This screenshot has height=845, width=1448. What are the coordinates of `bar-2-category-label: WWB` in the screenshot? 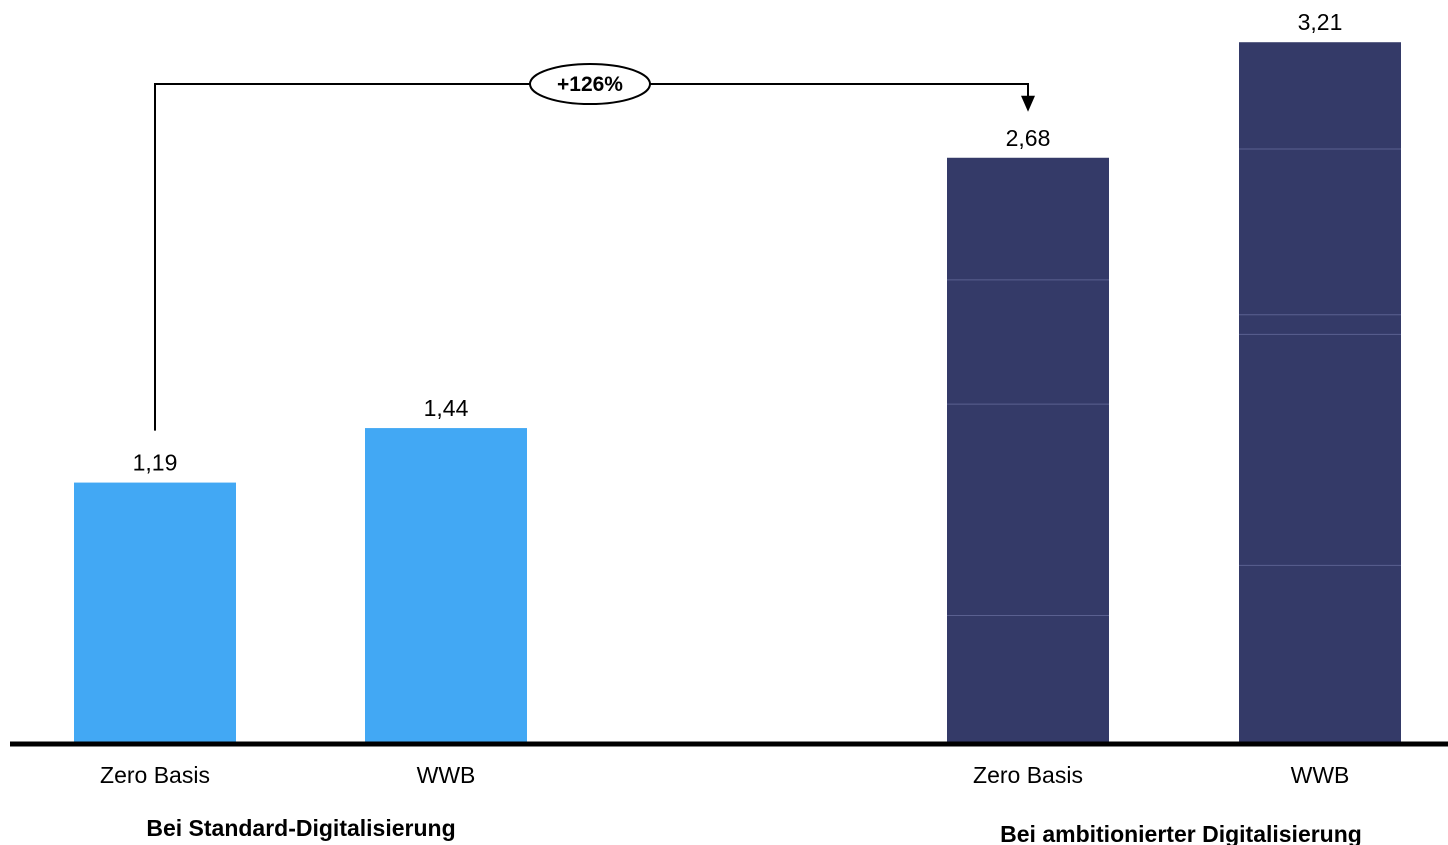 It's located at (446, 775).